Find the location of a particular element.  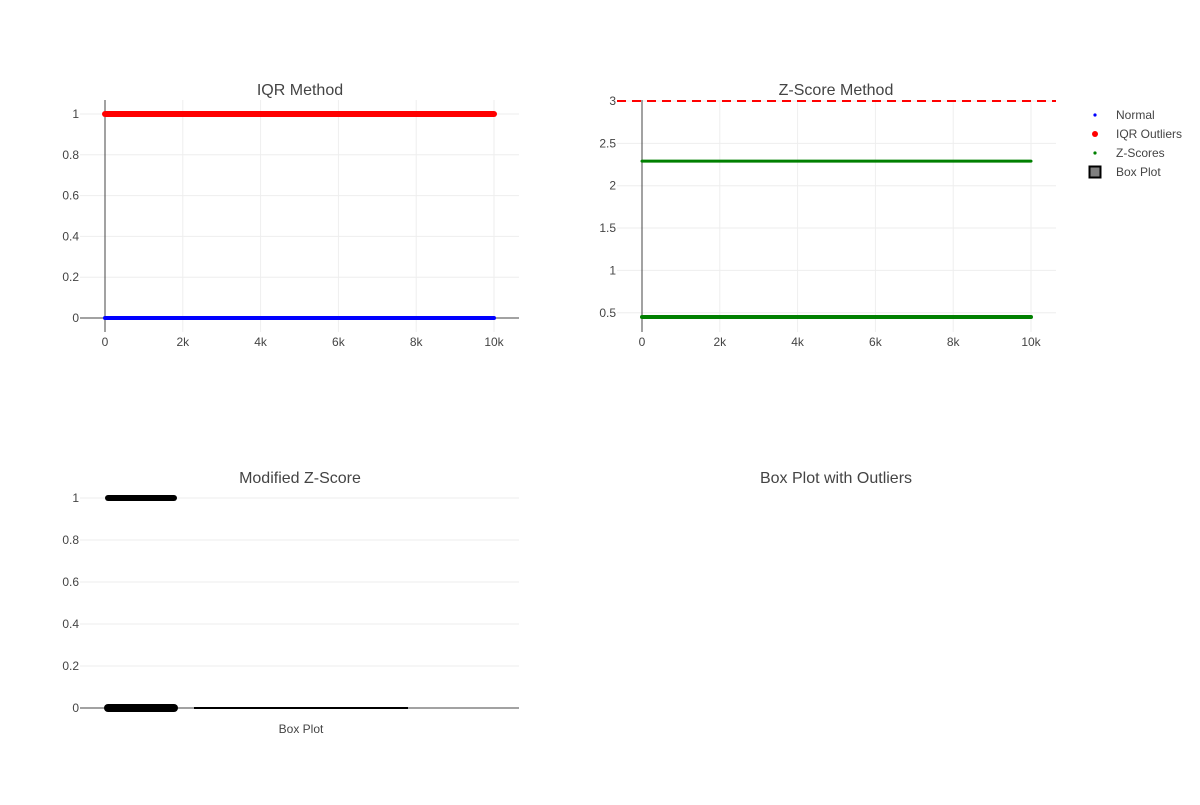

chart-title-zscore: Z-Score Method is located at coordinates (836, 90).